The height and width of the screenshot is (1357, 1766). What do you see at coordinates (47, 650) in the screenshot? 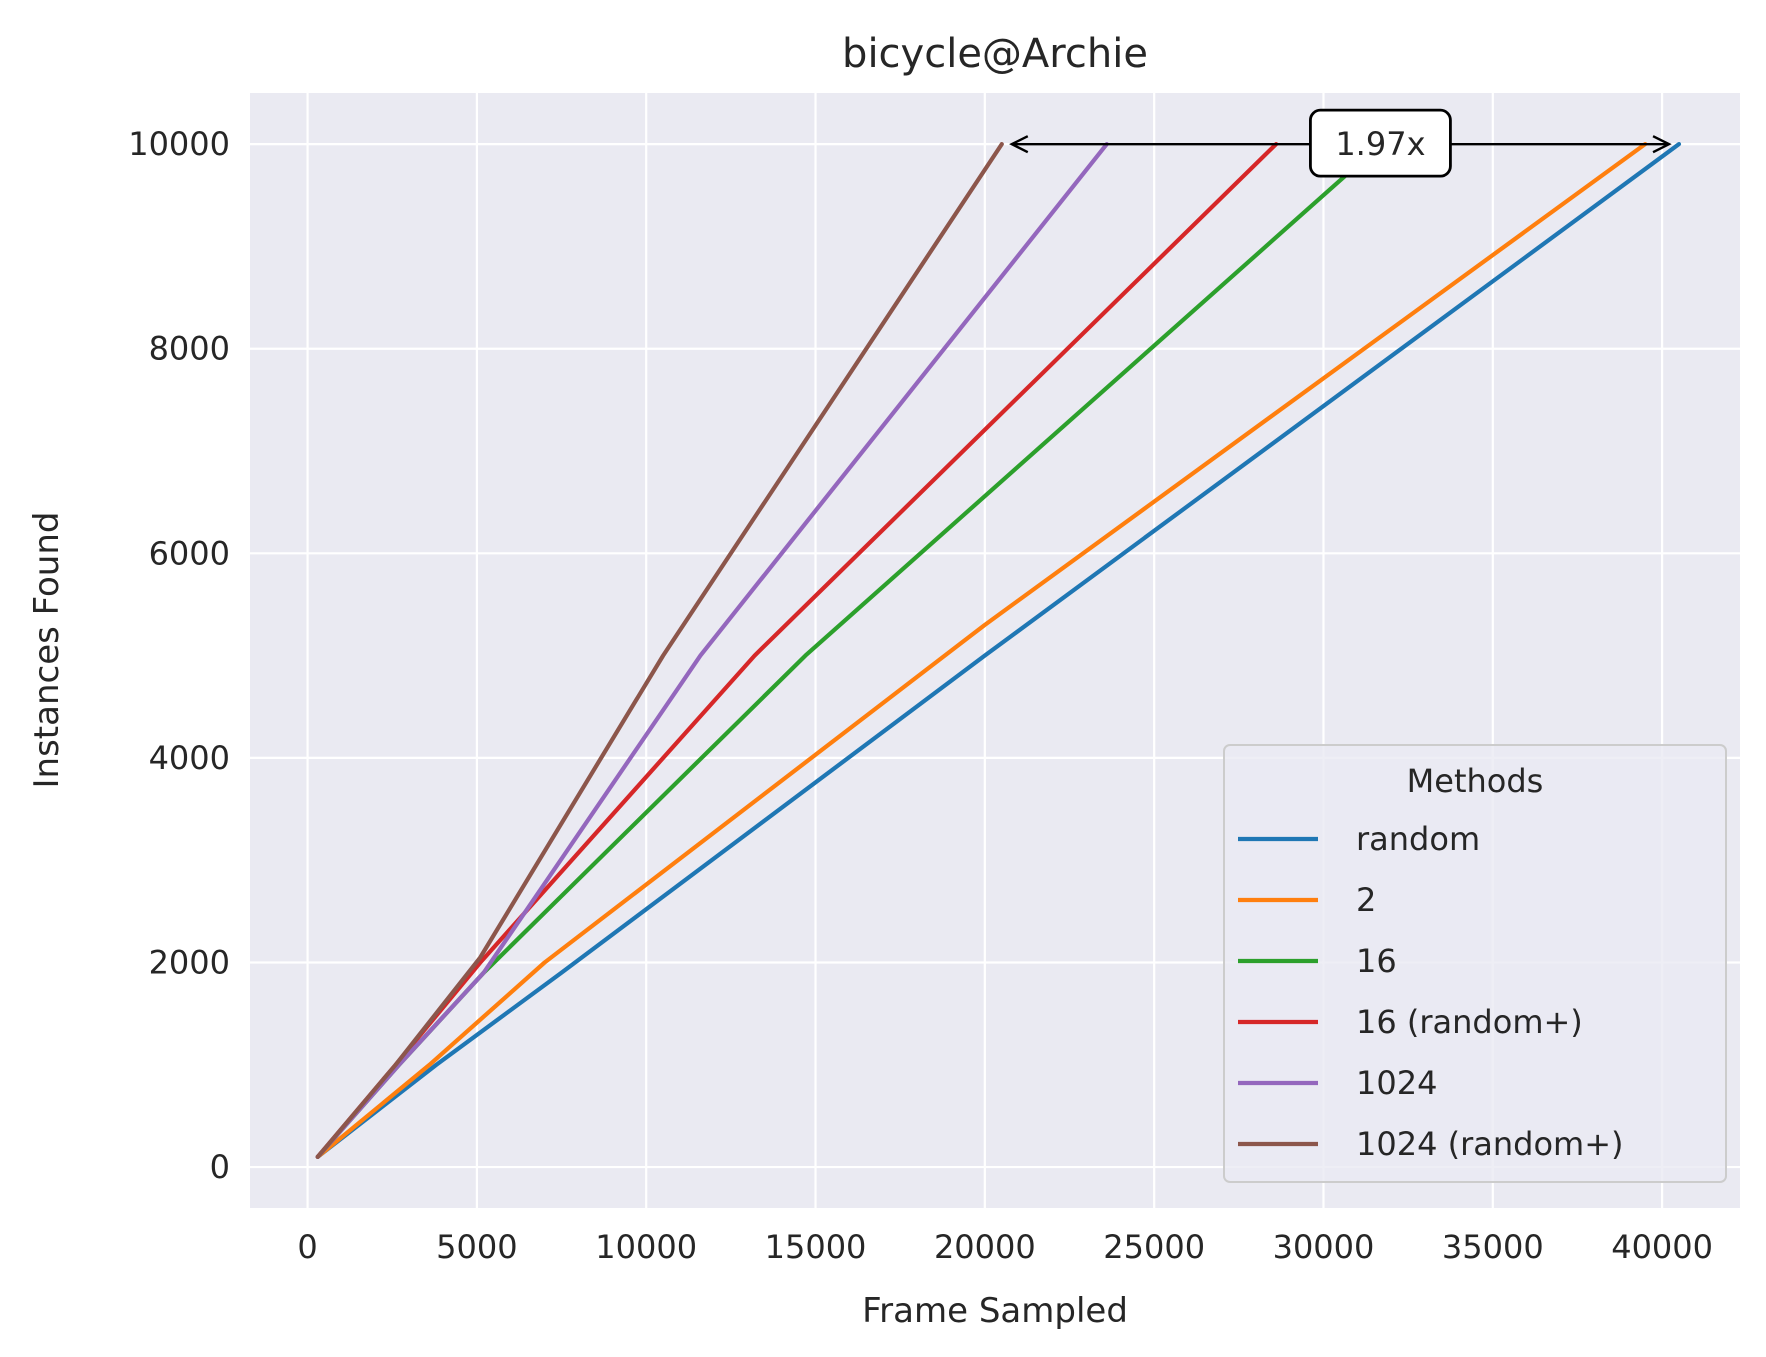
I see `y-axis-label: Instances Found` at bounding box center [47, 650].